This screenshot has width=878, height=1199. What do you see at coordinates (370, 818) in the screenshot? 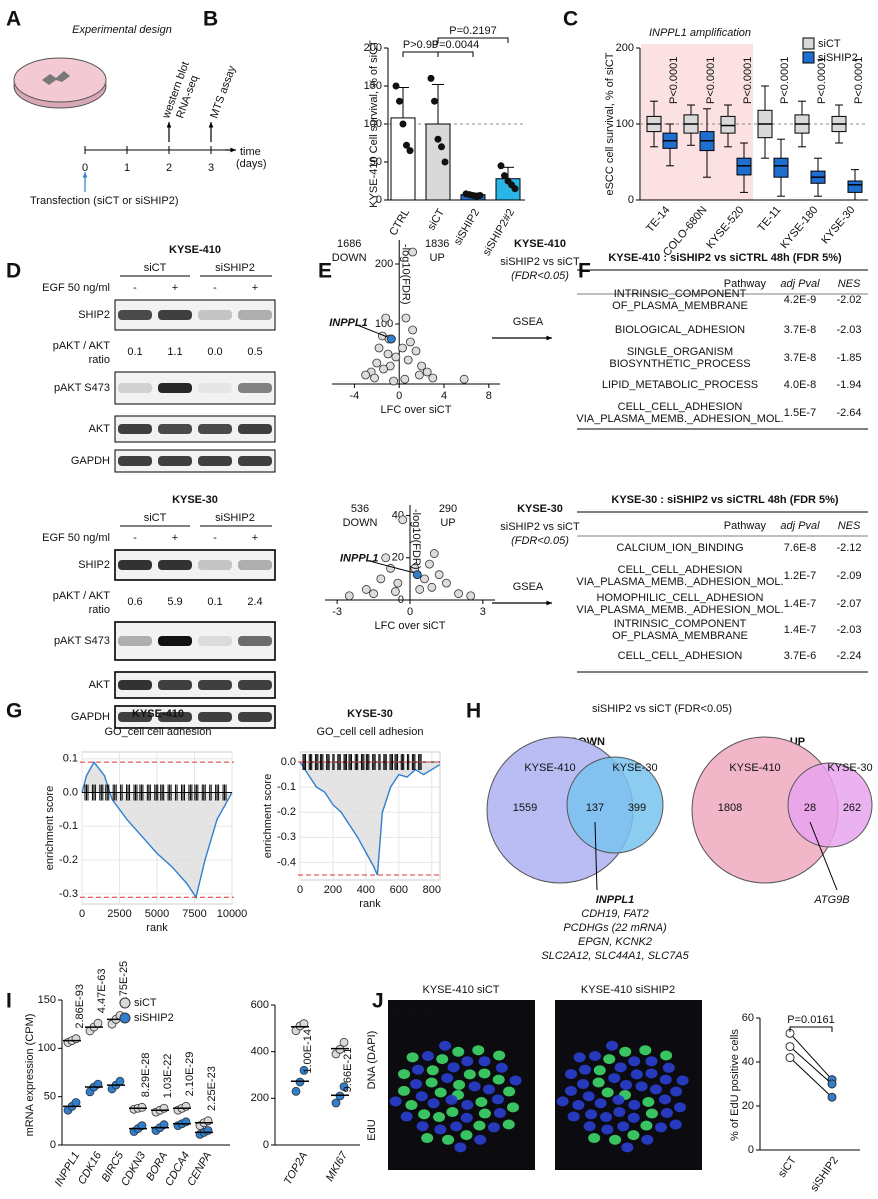
I see `area` at bounding box center [370, 818].